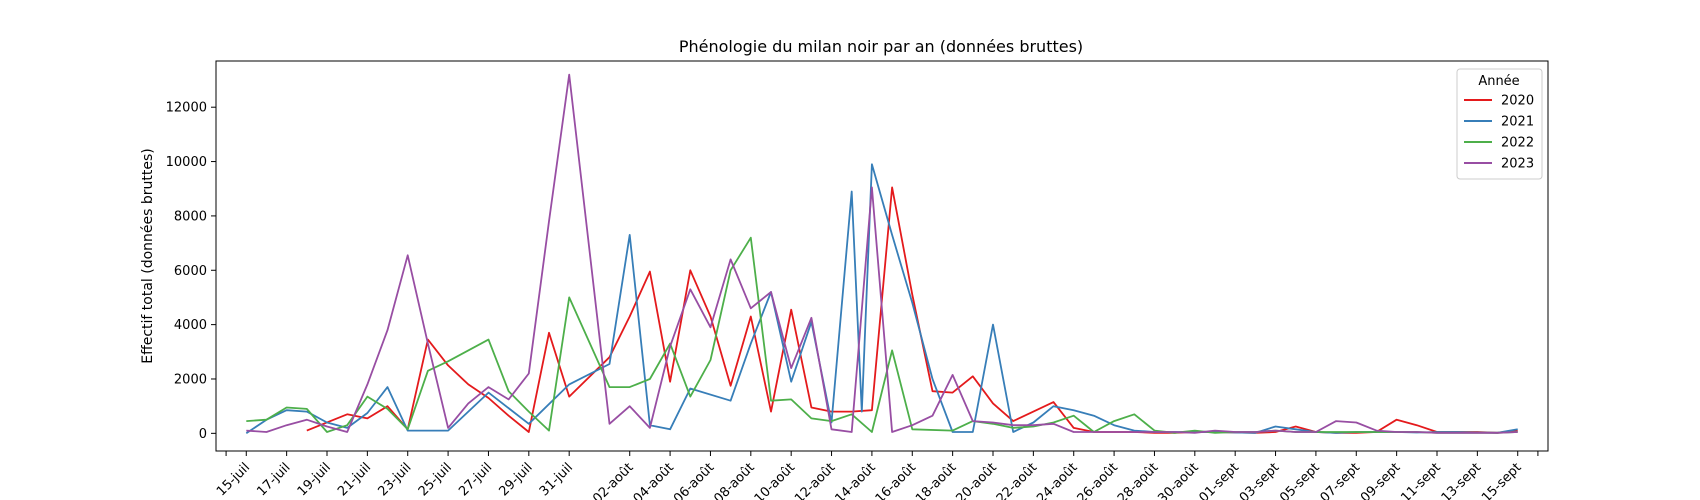 This screenshot has width=1700, height=500. Describe the element at coordinates (1498, 81) in the screenshot. I see `legend-title: Année` at that location.